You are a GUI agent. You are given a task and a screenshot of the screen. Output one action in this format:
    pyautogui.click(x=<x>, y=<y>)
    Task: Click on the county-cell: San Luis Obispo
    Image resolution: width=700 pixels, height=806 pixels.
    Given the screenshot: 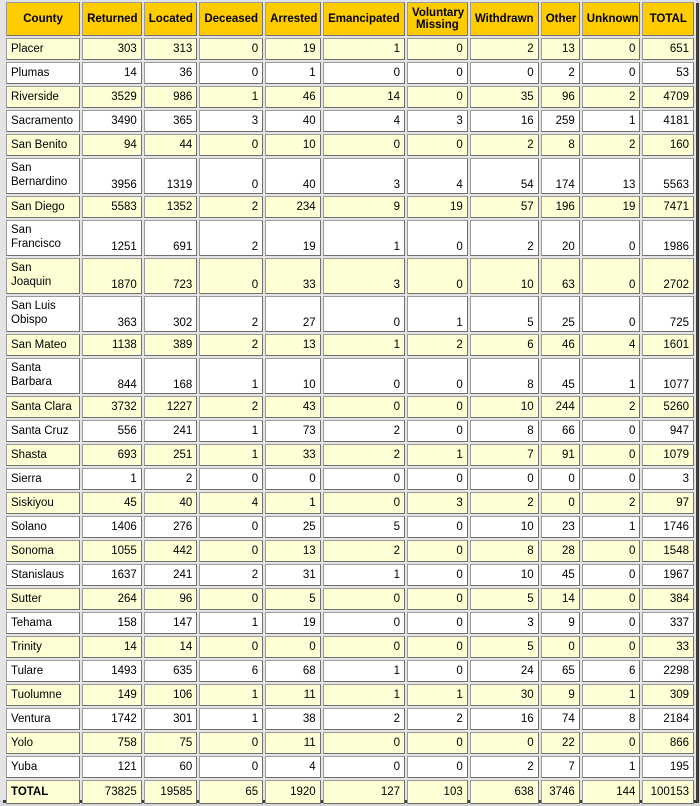 What is the action you would take?
    pyautogui.click(x=43, y=314)
    